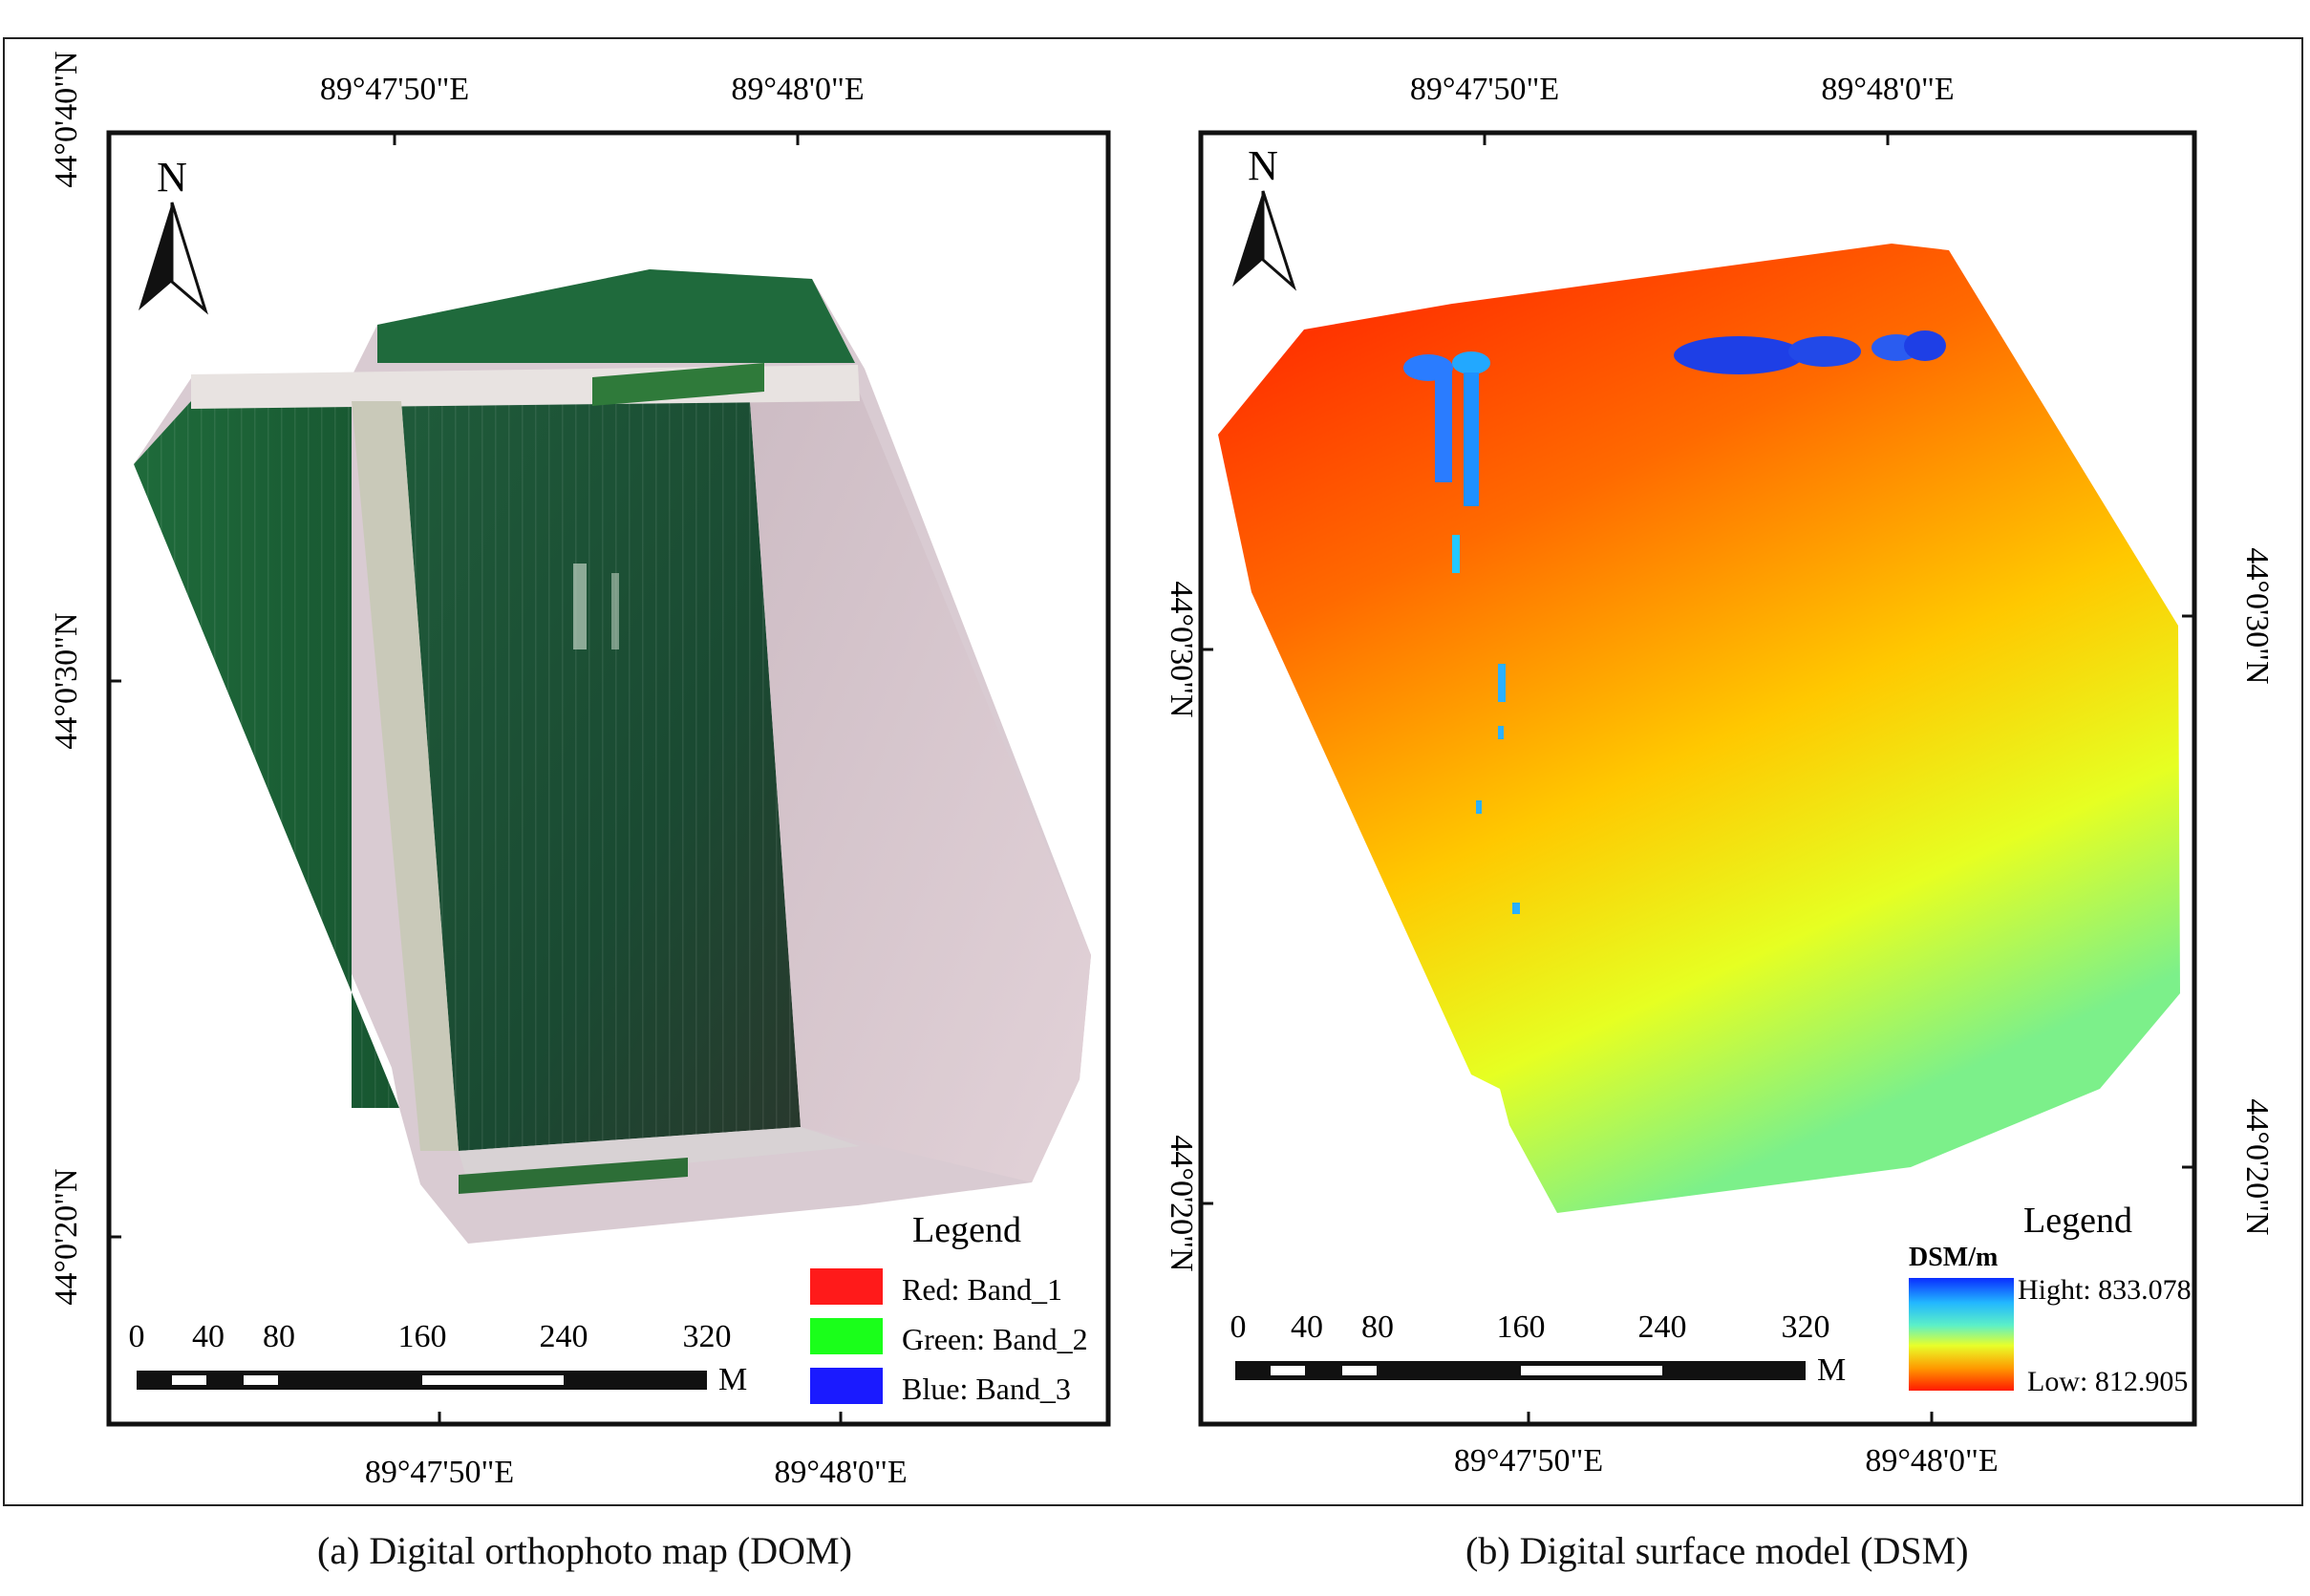  I want to click on dom-legend-label: Green: Band_2, so click(995, 1339).